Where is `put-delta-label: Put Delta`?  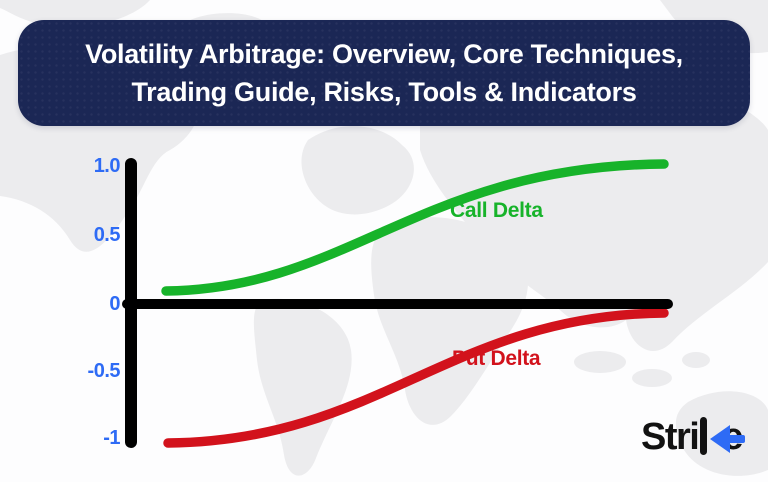 put-delta-label: Put Delta is located at coordinates (496, 358).